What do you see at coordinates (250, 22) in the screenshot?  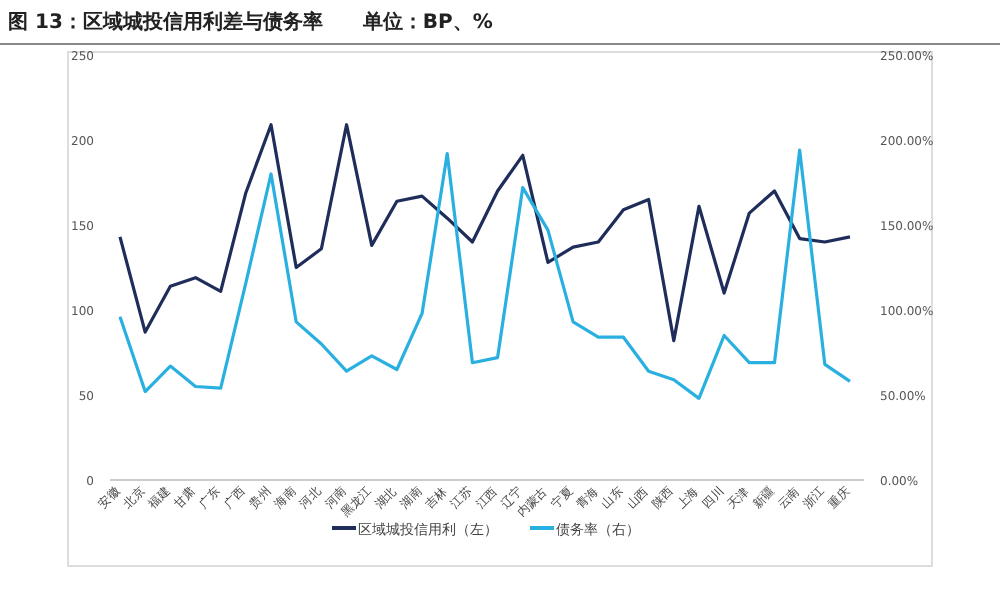 I see `chart-title: 图 13：区域城投信用利差与债务率 单位：BP、%` at bounding box center [250, 22].